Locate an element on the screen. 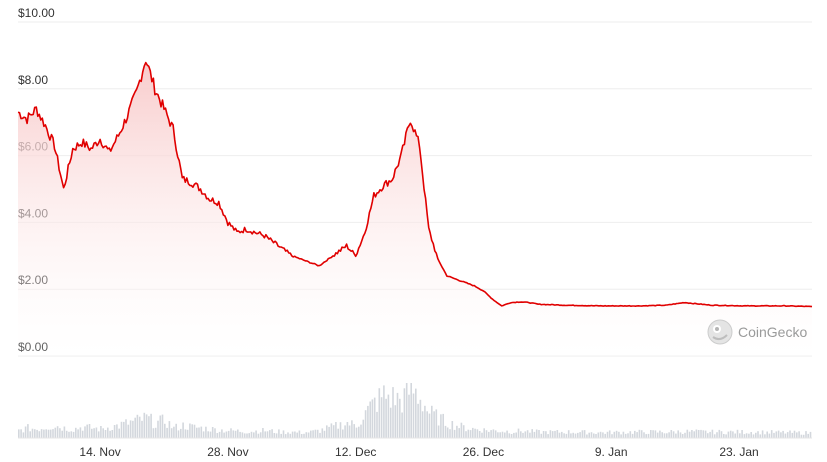  watermark-text: CoinGecko is located at coordinates (772, 332).